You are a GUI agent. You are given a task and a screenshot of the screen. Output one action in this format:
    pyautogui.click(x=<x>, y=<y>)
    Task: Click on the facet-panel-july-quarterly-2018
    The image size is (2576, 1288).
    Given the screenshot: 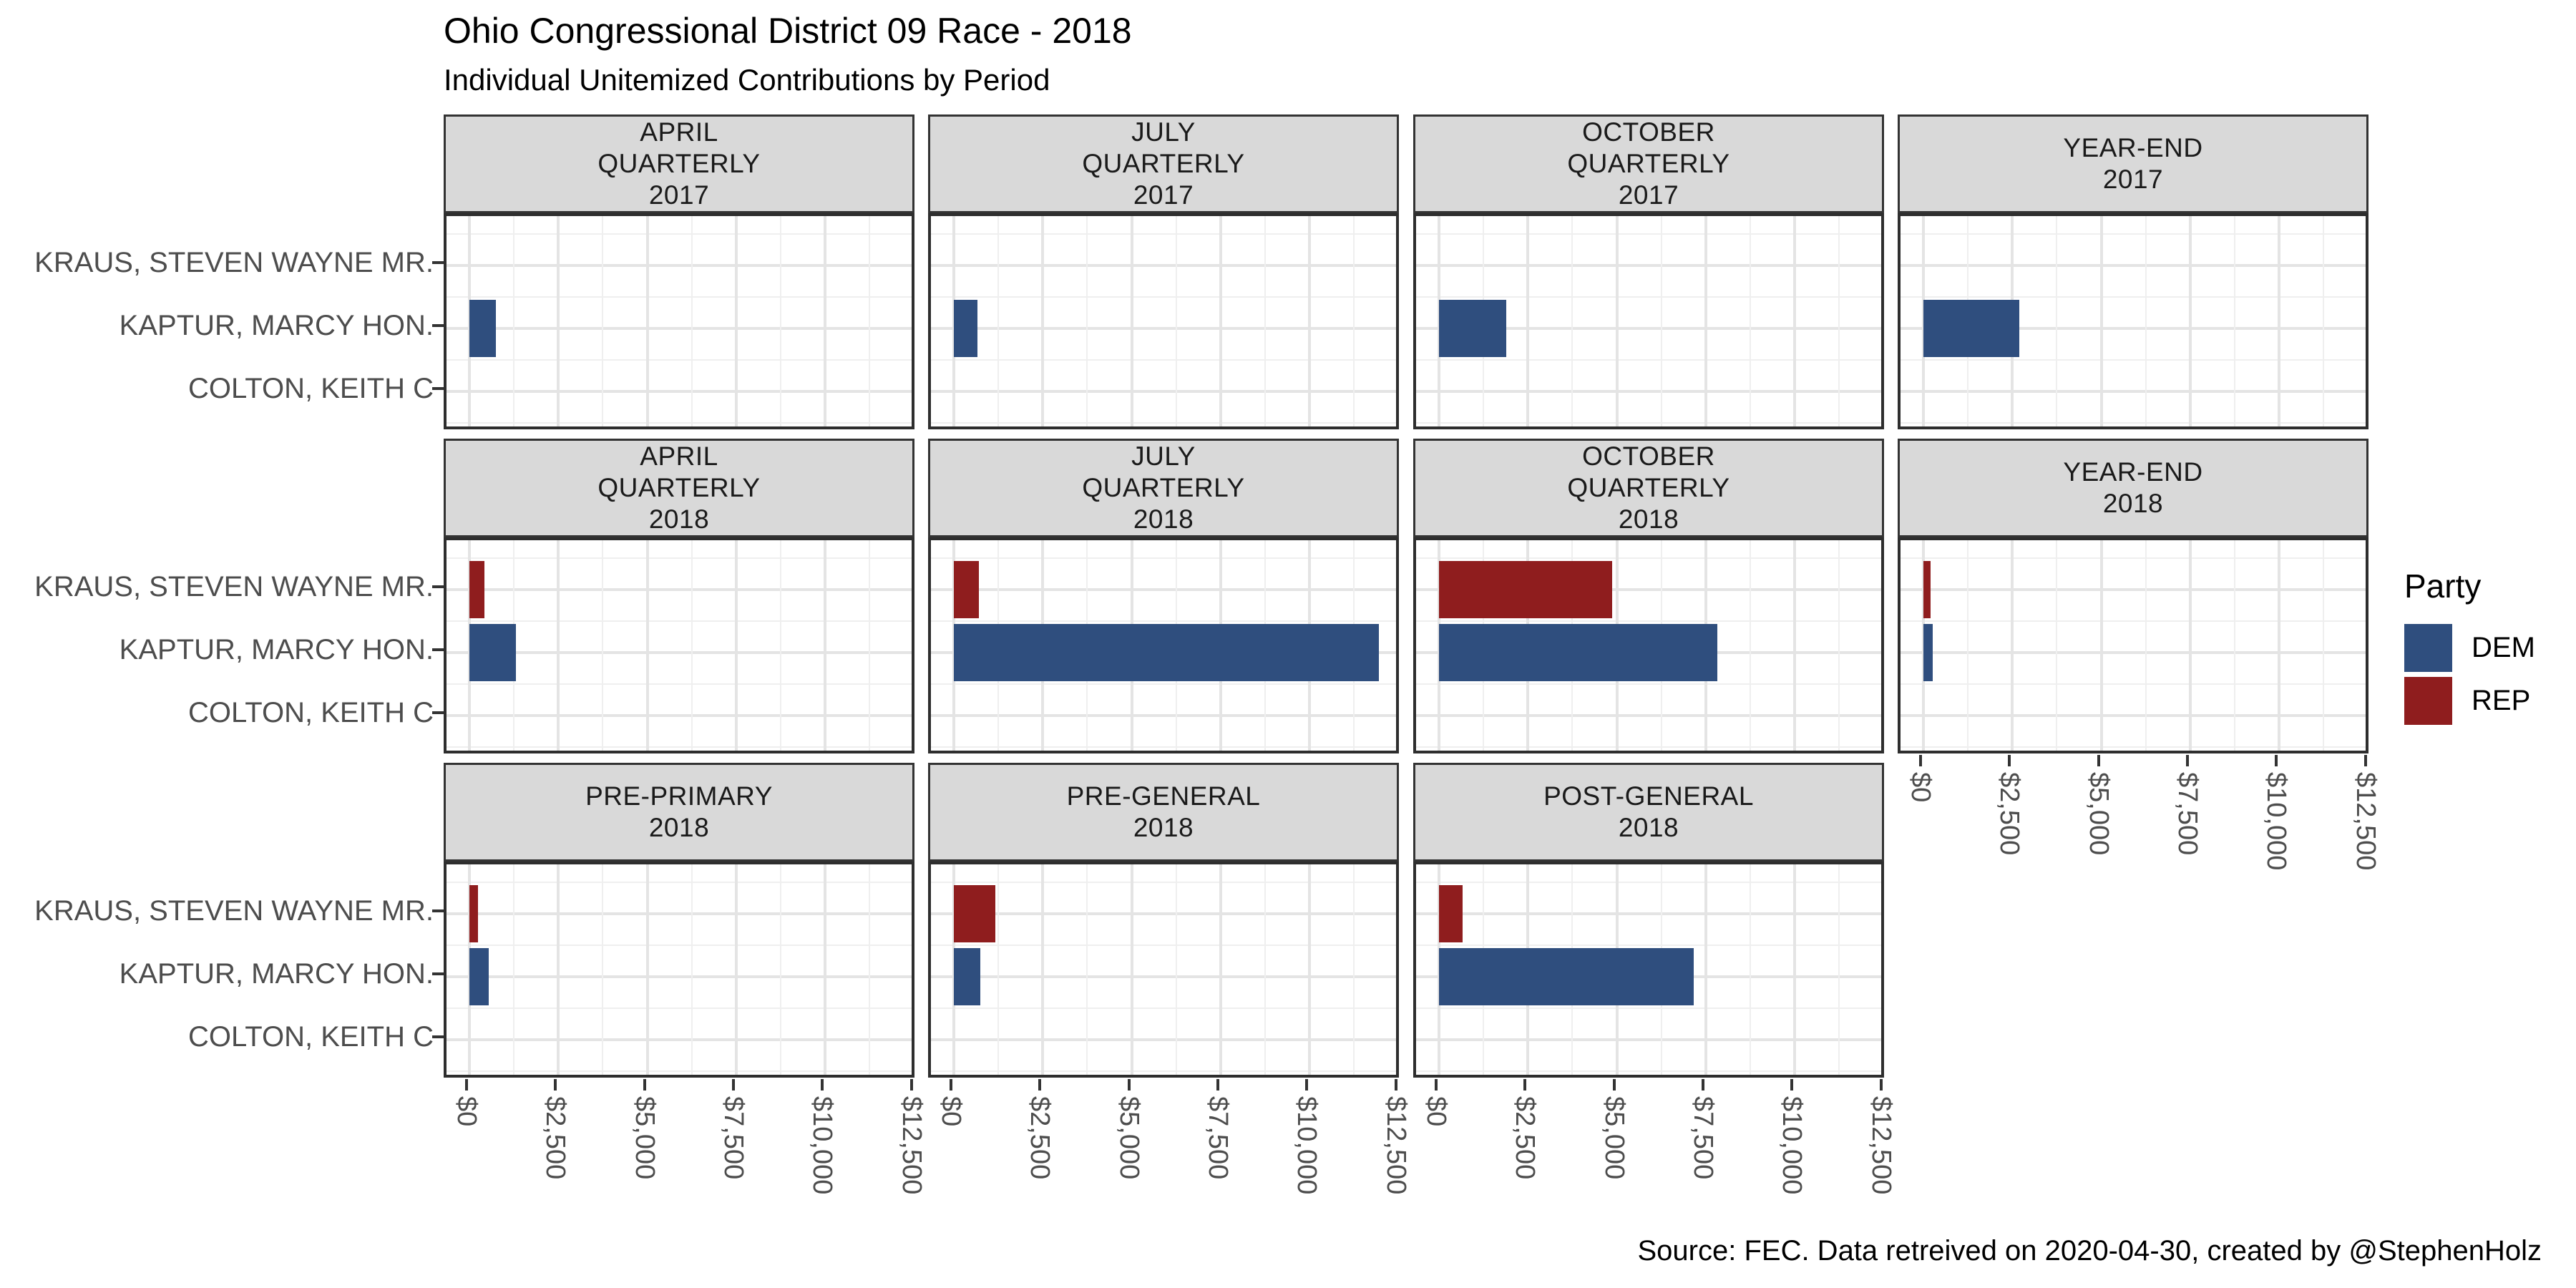 What is the action you would take?
    pyautogui.click(x=1163, y=645)
    